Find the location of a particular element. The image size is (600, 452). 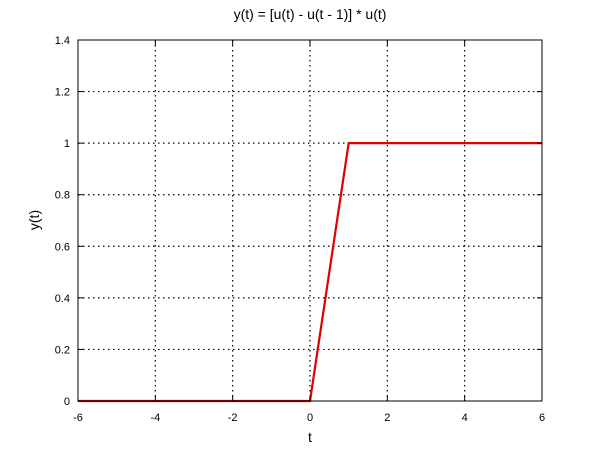

x-tick-labels: -6 -4 -2 0 2 4 6 is located at coordinates (309, 418).